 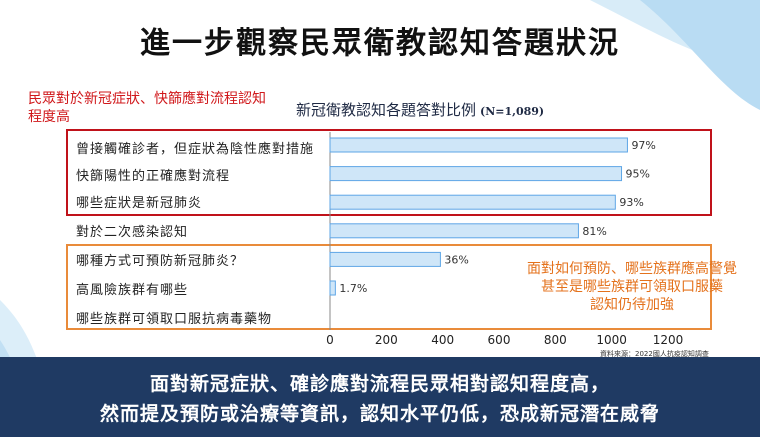 What do you see at coordinates (160, 261) in the screenshot?
I see `category-label: 哪種方式可預防新冠肺炎？` at bounding box center [160, 261].